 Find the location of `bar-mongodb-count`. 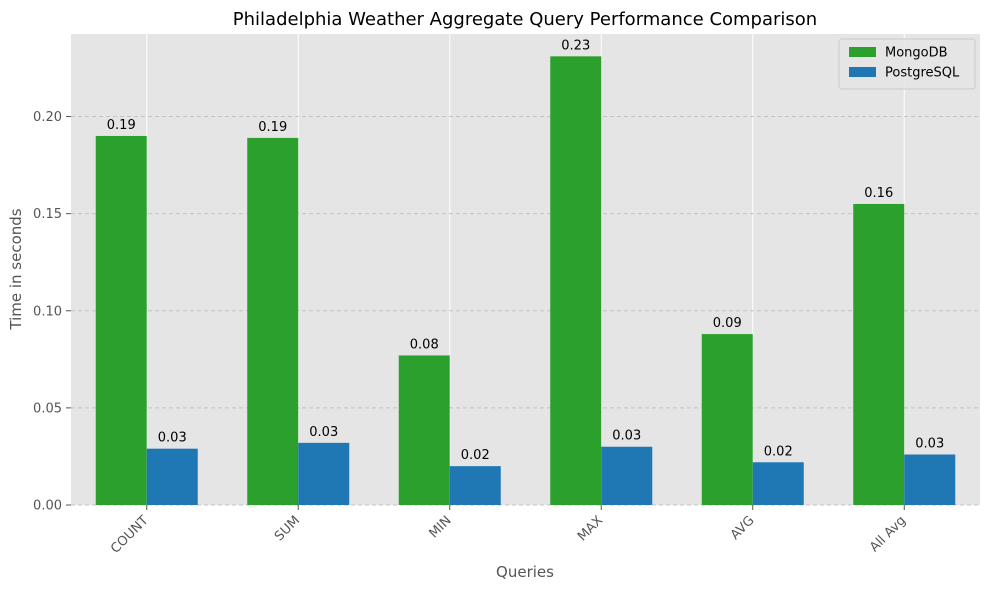

bar-mongodb-count is located at coordinates (121, 320).